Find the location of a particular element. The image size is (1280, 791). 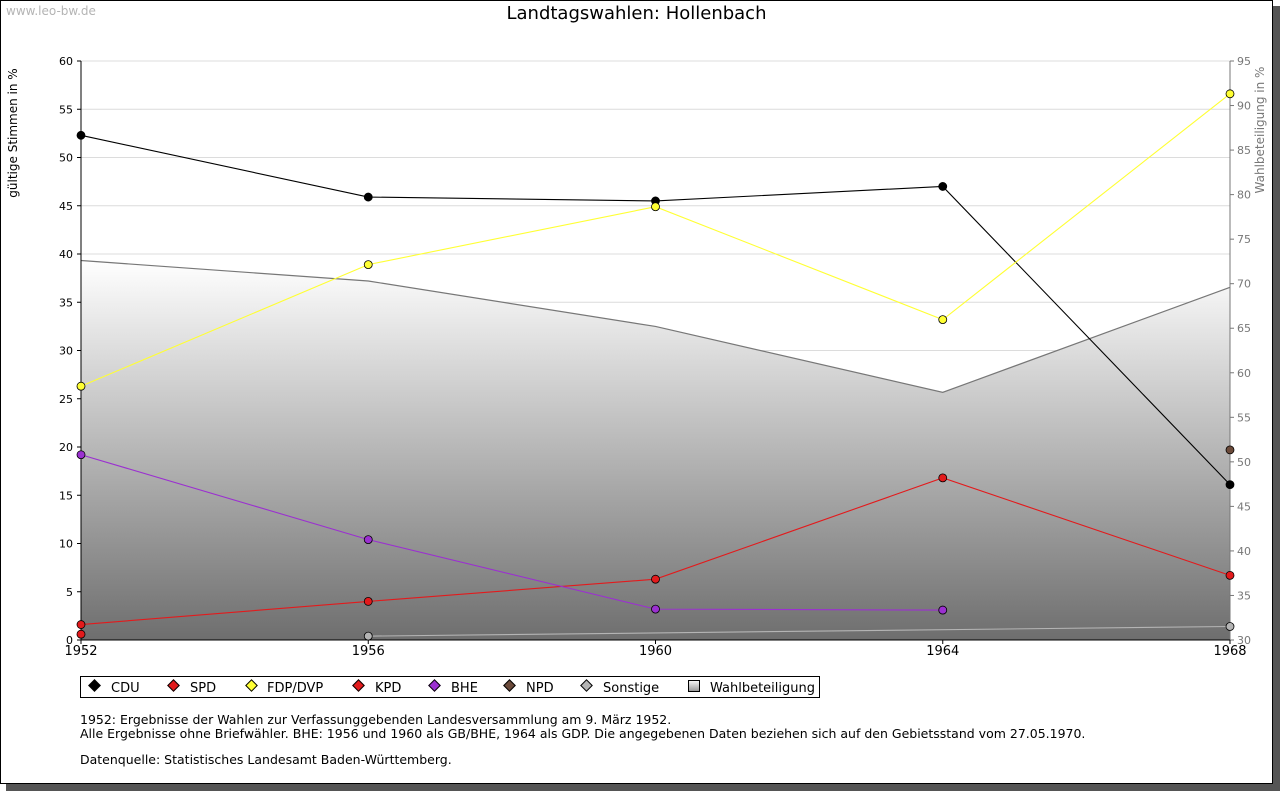

frame-shadow-right is located at coordinates (1276, 398).